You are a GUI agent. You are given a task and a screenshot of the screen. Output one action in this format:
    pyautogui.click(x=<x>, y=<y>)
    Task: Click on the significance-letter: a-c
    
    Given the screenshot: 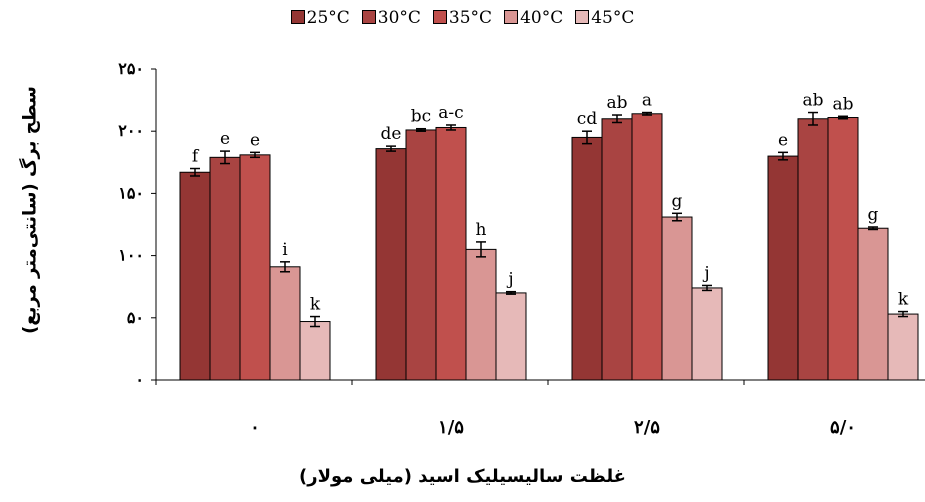 What is the action you would take?
    pyautogui.click(x=450, y=113)
    